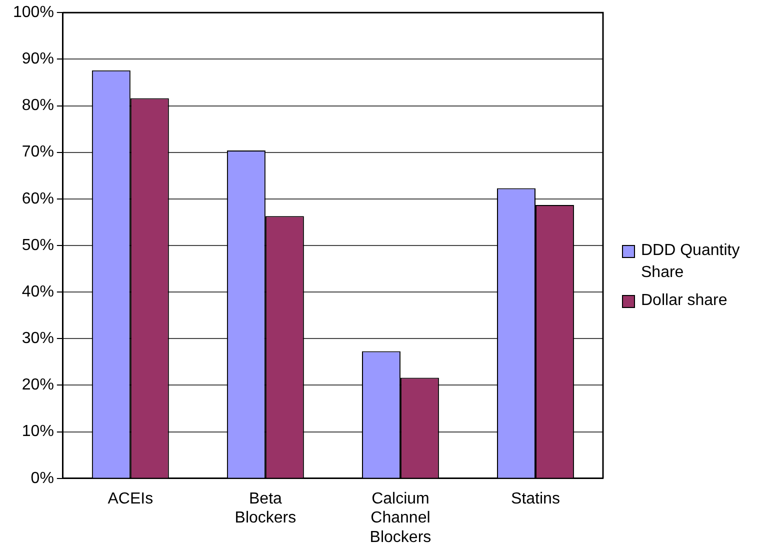  Describe the element at coordinates (535, 499) in the screenshot. I see `x-tick-label: Statins` at that location.